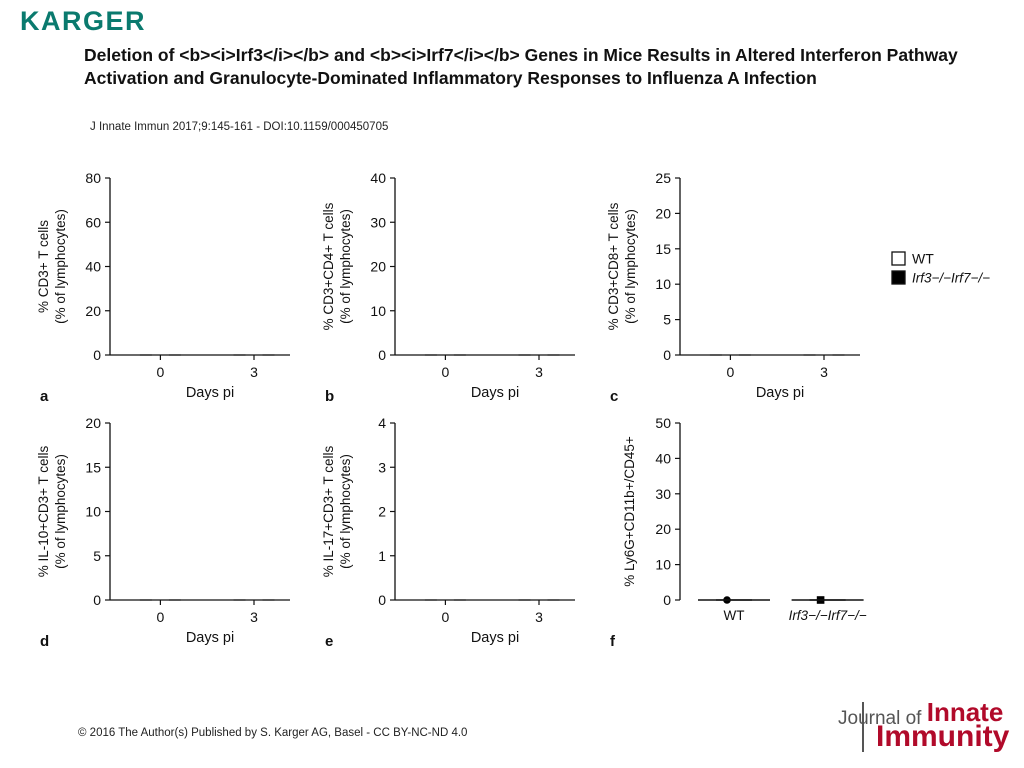  What do you see at coordinates (93, 222) in the screenshot?
I see `y-tick-label: 60` at bounding box center [93, 222].